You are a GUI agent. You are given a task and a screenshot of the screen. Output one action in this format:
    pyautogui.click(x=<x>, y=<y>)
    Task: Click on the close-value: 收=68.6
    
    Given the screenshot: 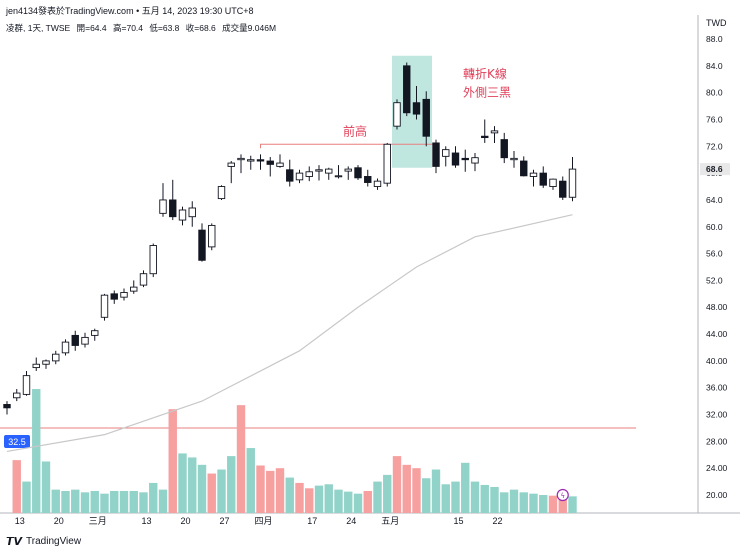 What is the action you would take?
    pyautogui.click(x=200, y=28)
    